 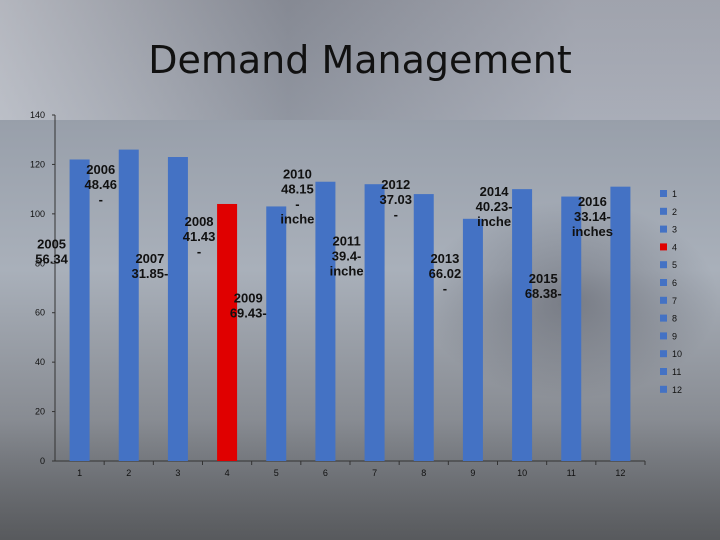 I want to click on y-tick-label: 100, so click(x=37, y=214).